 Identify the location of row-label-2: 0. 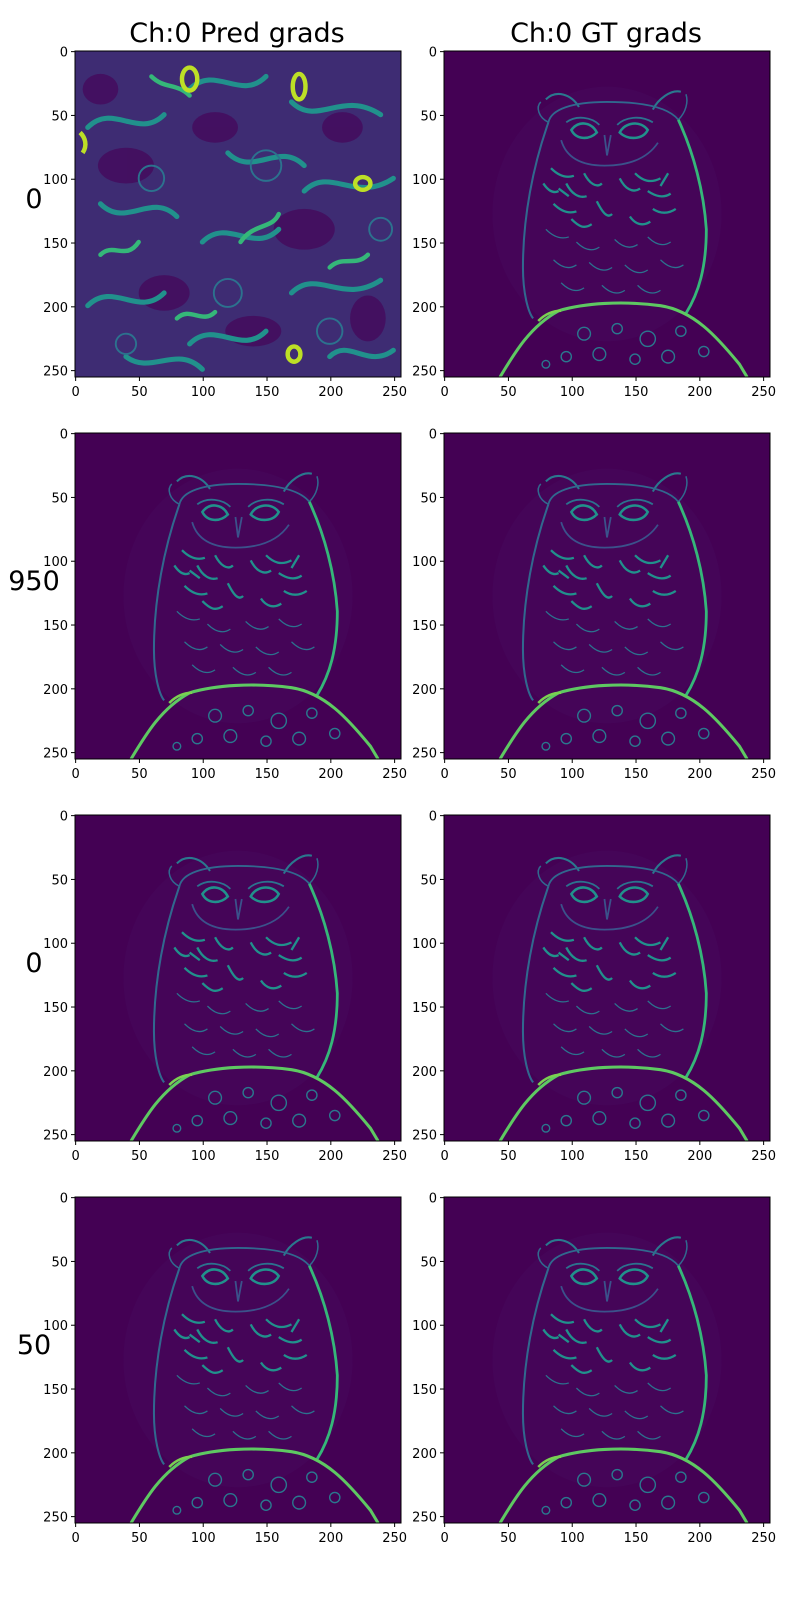
(33, 963).